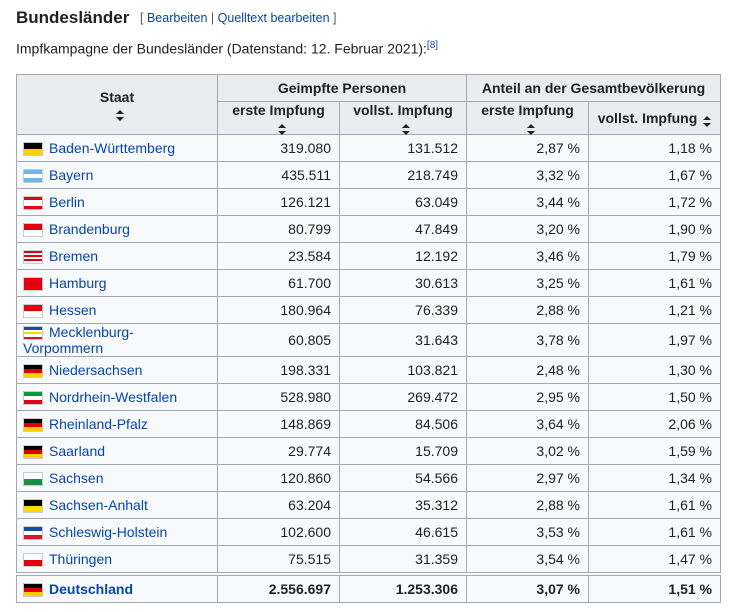  What do you see at coordinates (558, 229) in the screenshot?
I see `cell-text: 3,20 %` at bounding box center [558, 229].